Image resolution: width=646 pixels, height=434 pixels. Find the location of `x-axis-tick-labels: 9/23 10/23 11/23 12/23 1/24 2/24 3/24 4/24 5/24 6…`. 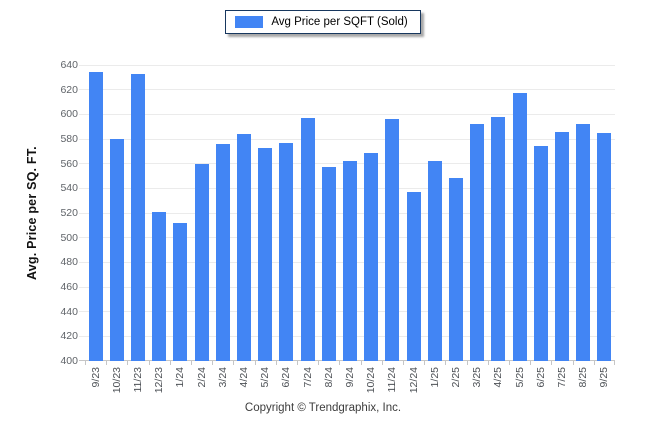

x-axis-tick-labels: 9/23 10/23 11/23 12/23 1/24 2/24 3/24 4/24 5/24 6… is located at coordinates (350, 383).